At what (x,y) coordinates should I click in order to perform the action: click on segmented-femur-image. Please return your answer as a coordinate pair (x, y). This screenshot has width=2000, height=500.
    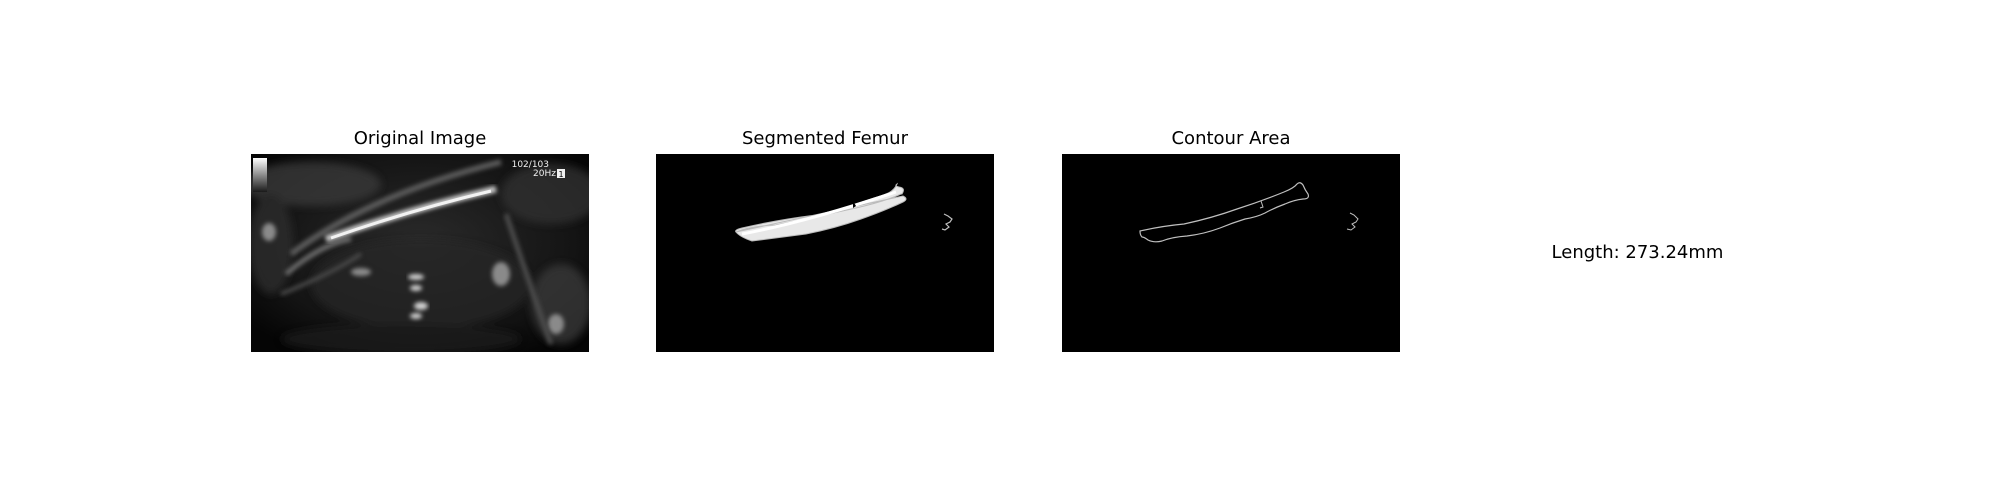
    Looking at the image, I should click on (825, 253).